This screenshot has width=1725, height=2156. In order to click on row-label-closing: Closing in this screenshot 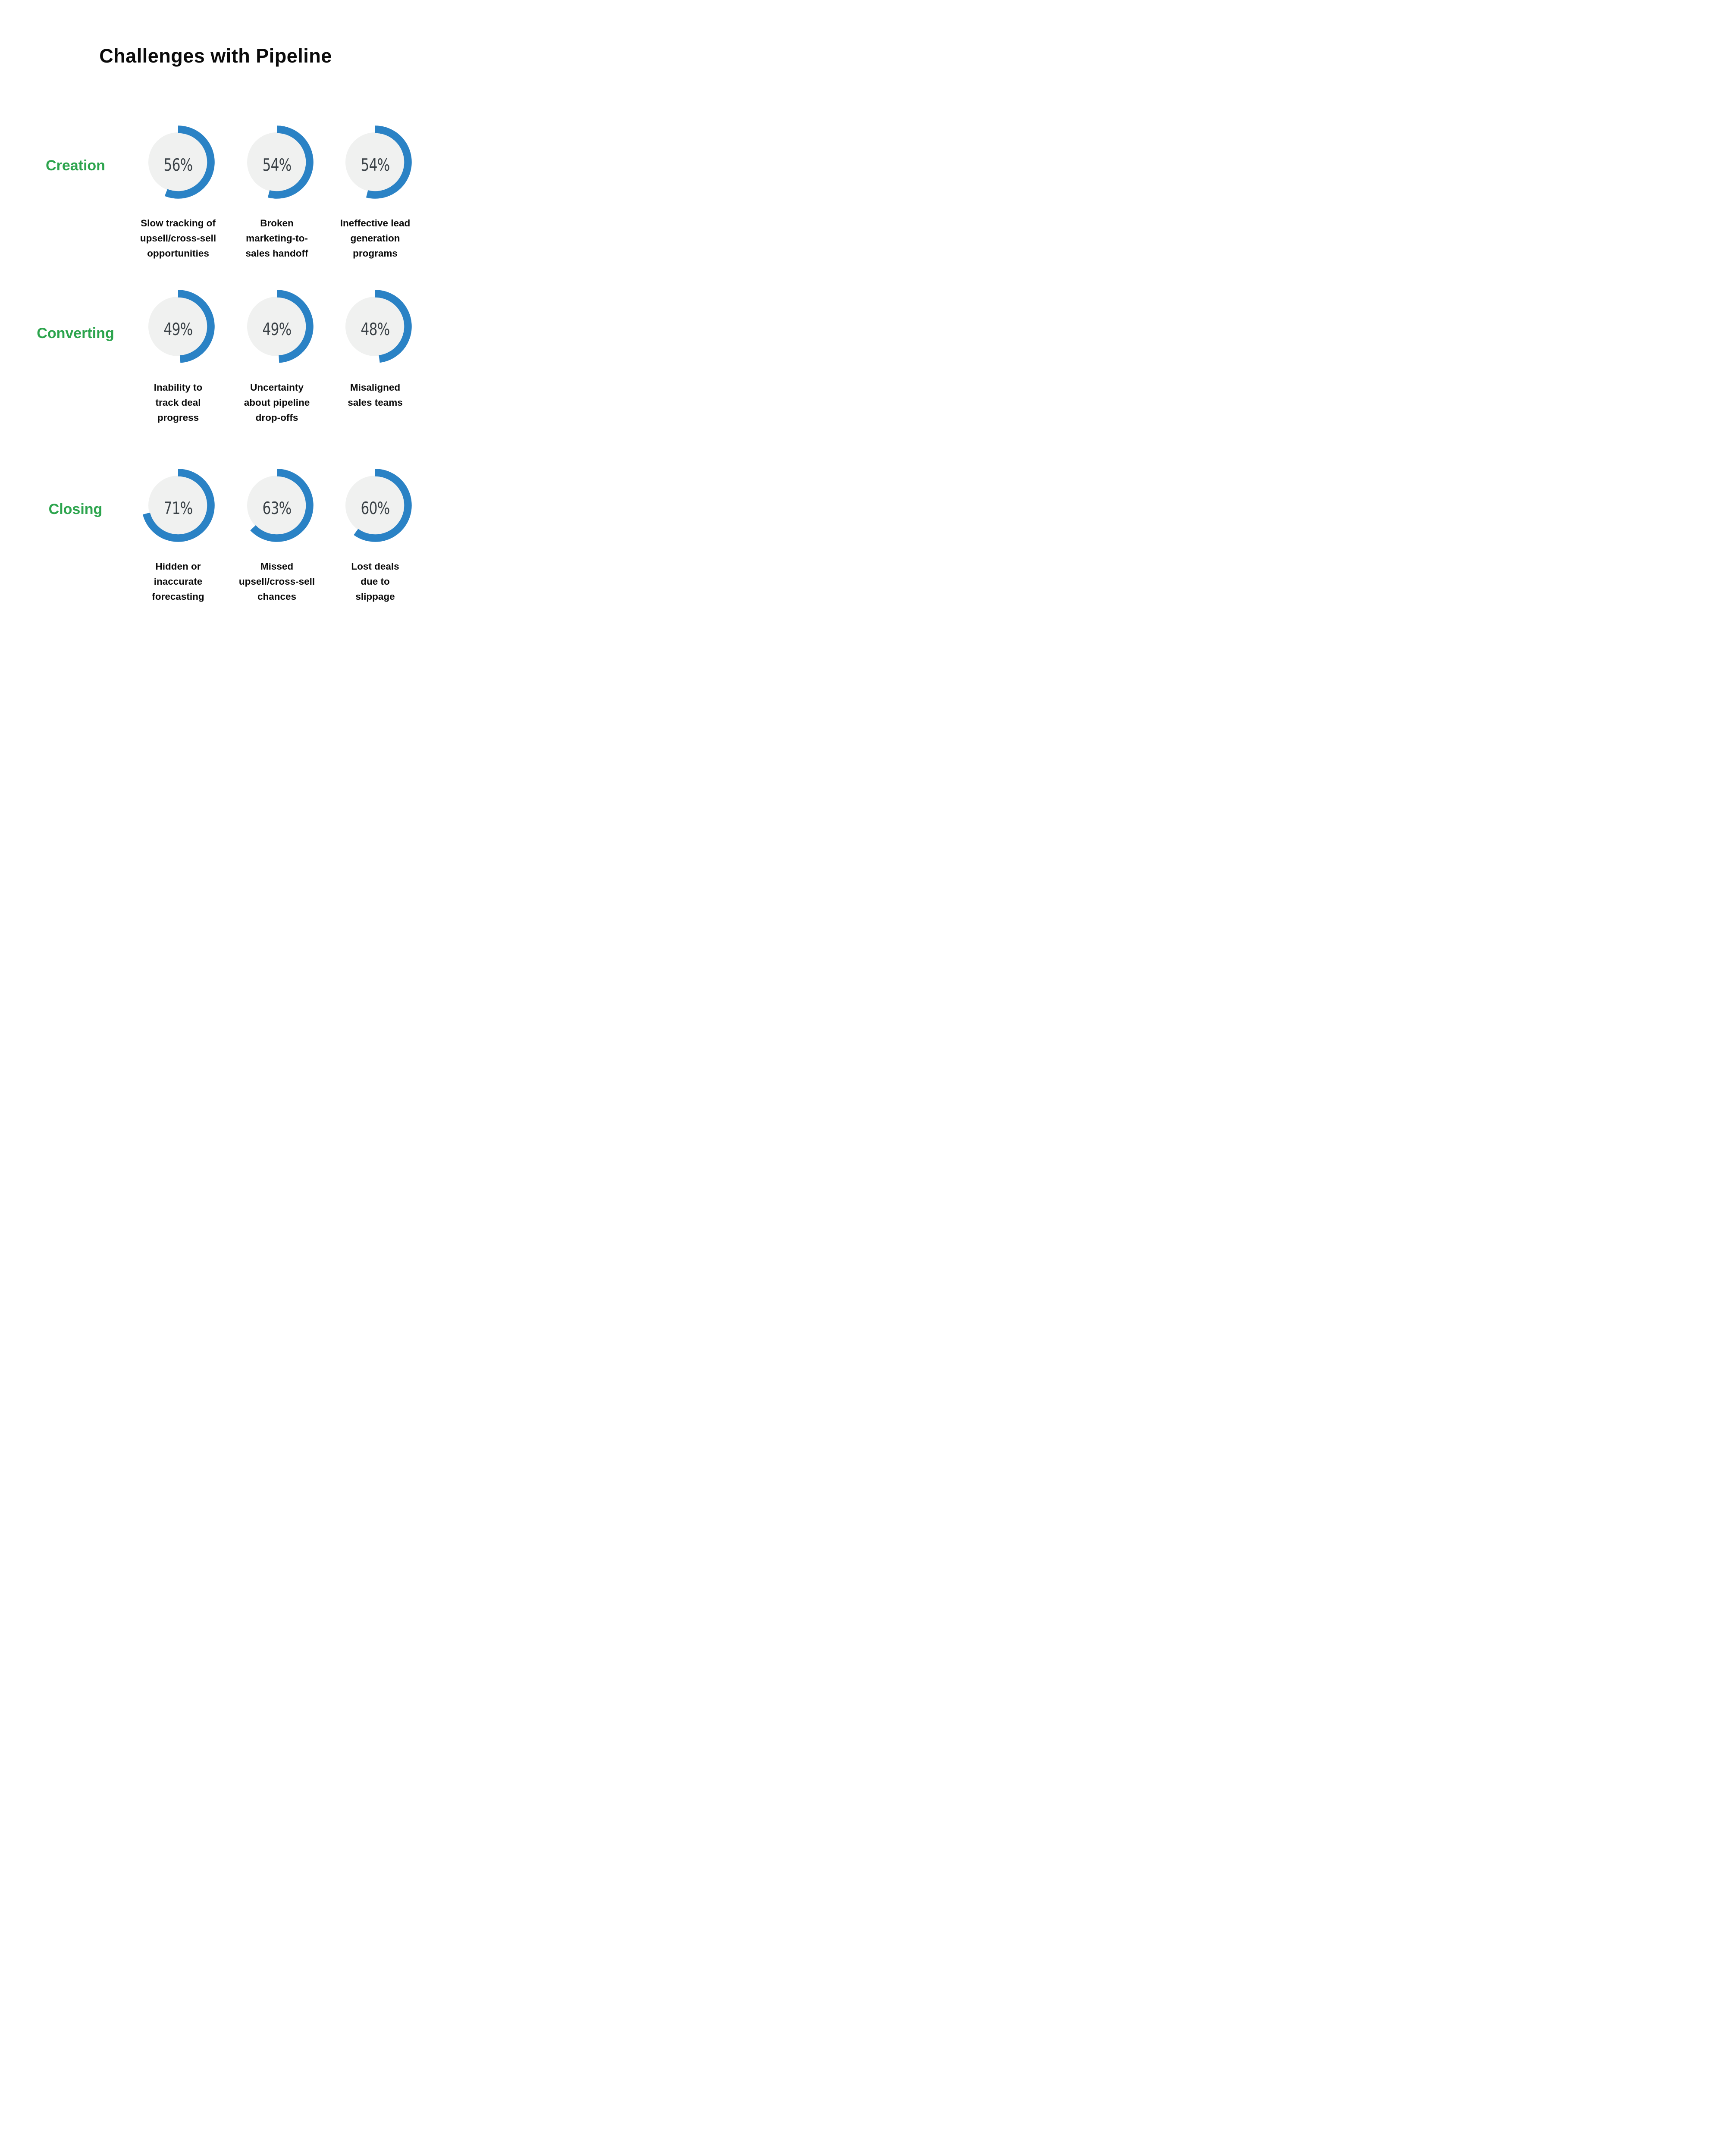, I will do `click(75, 509)`.